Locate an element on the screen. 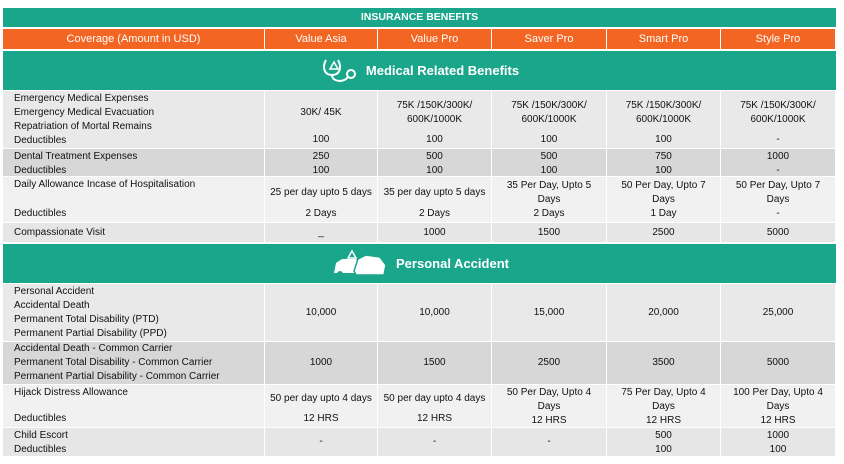 Image resolution: width=844 pixels, height=464 pixels. value-cell: 1000 100 is located at coordinates (778, 442).